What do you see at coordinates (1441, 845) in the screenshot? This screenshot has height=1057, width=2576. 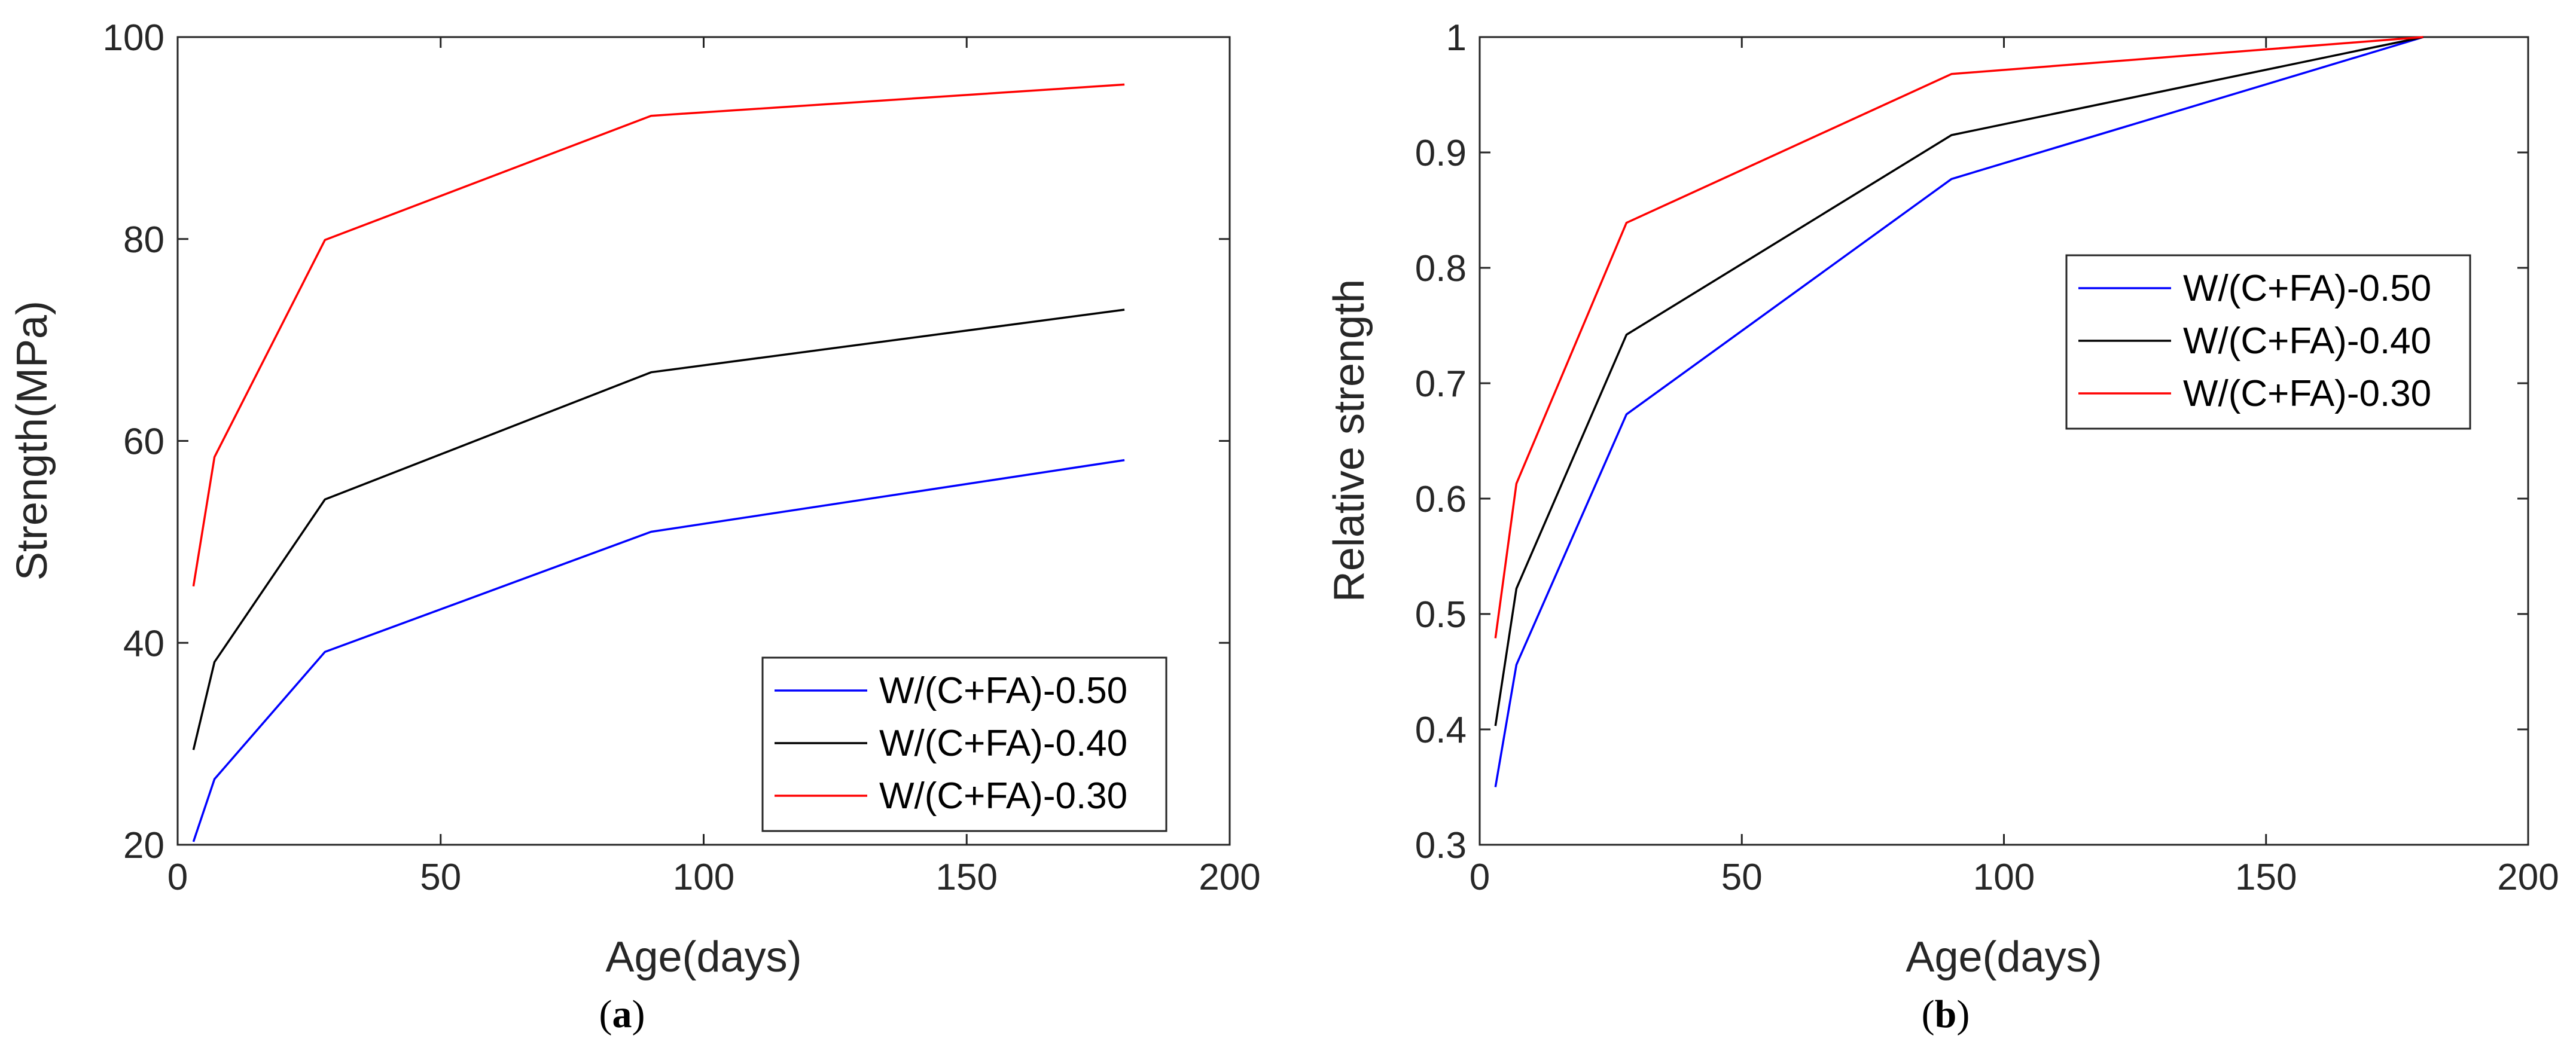 I see `y-tick-label: 0.3` at bounding box center [1441, 845].